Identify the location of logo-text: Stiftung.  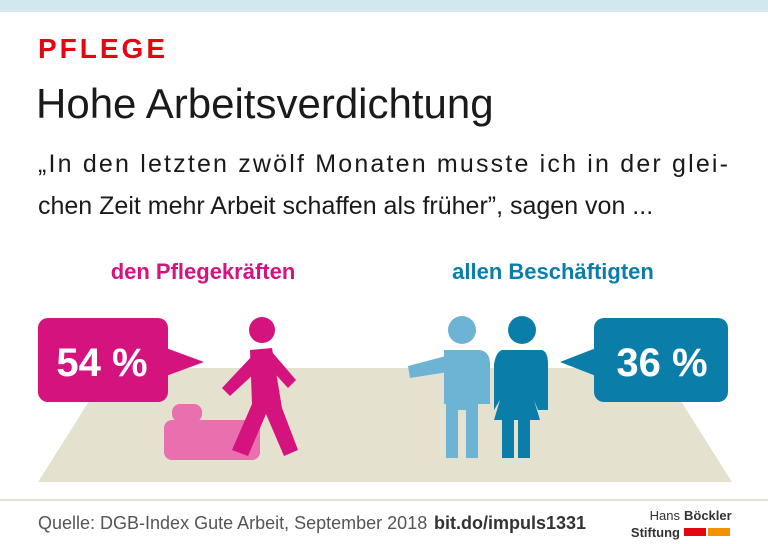
(655, 532).